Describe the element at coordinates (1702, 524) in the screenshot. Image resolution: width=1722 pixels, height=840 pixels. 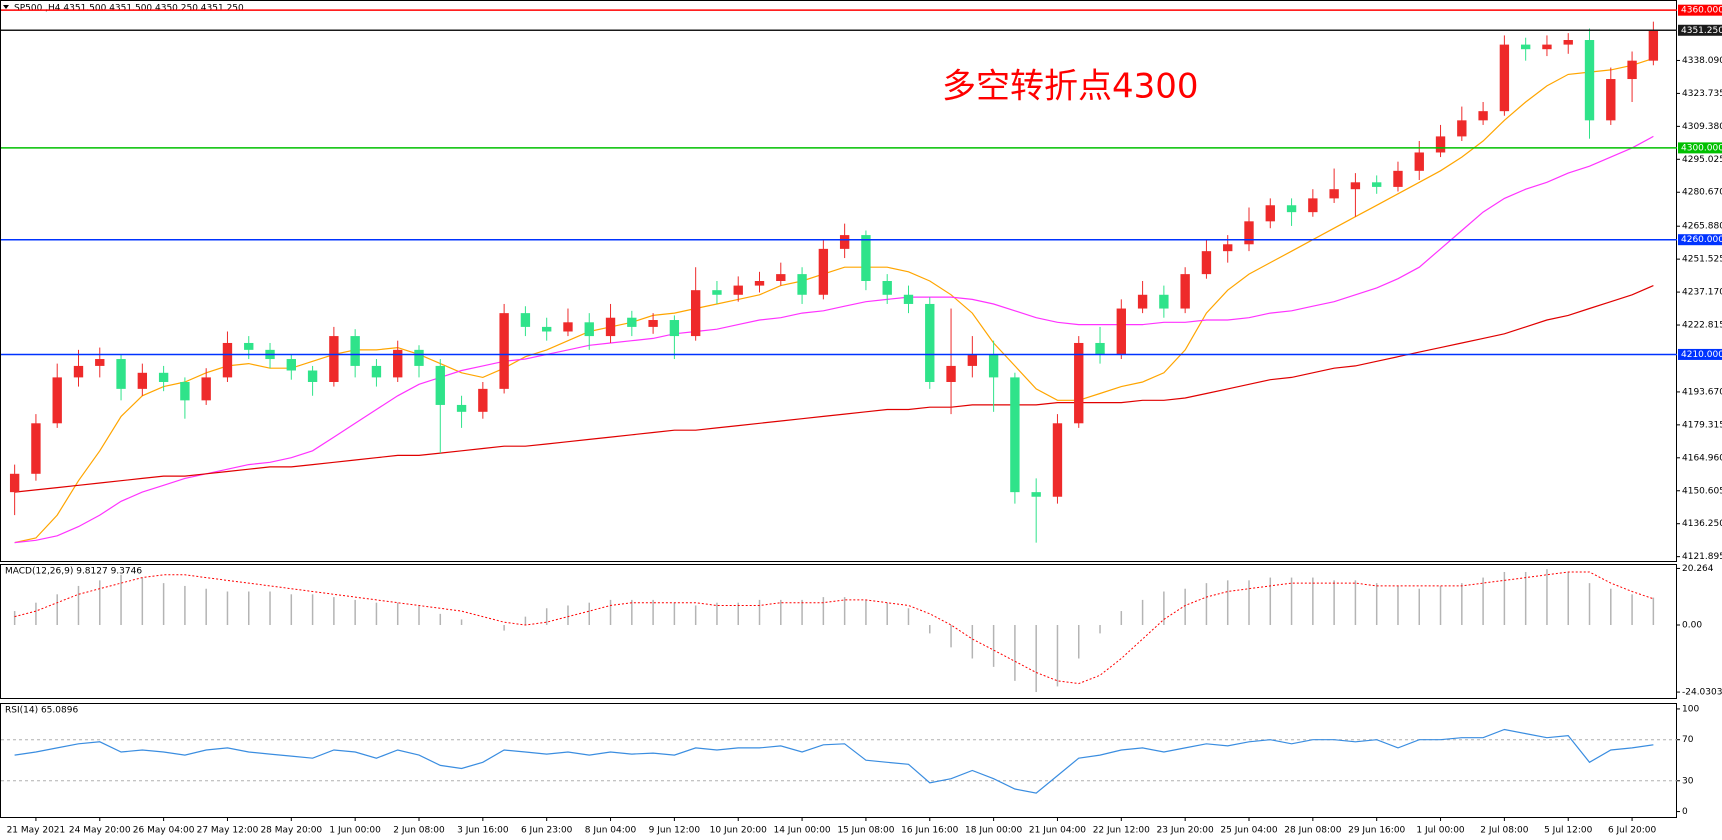
I see `y-tick-label: 4136.250` at that location.